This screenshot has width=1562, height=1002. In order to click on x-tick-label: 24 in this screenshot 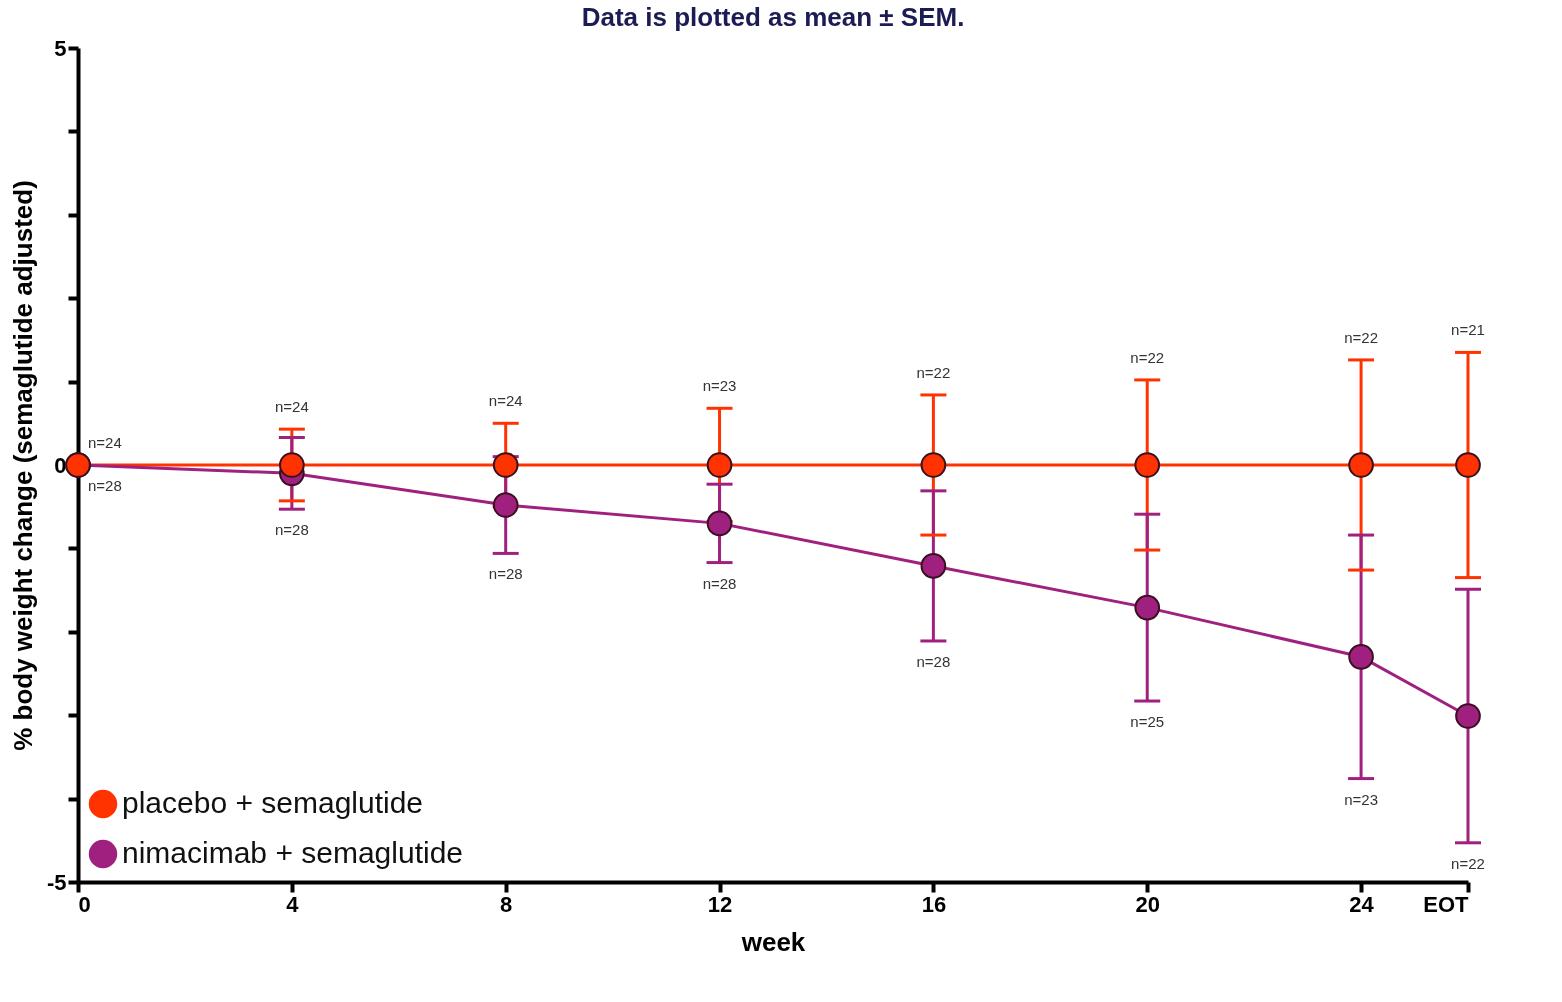, I will do `click(1362, 904)`.